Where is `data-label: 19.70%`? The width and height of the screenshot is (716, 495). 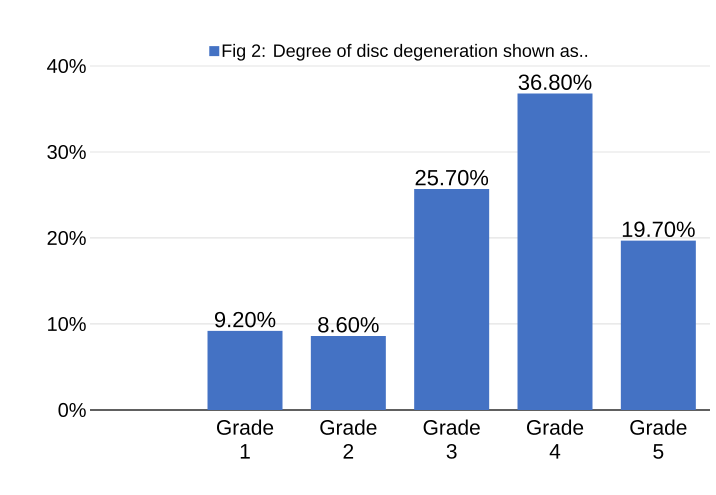 data-label: 19.70% is located at coordinates (658, 230).